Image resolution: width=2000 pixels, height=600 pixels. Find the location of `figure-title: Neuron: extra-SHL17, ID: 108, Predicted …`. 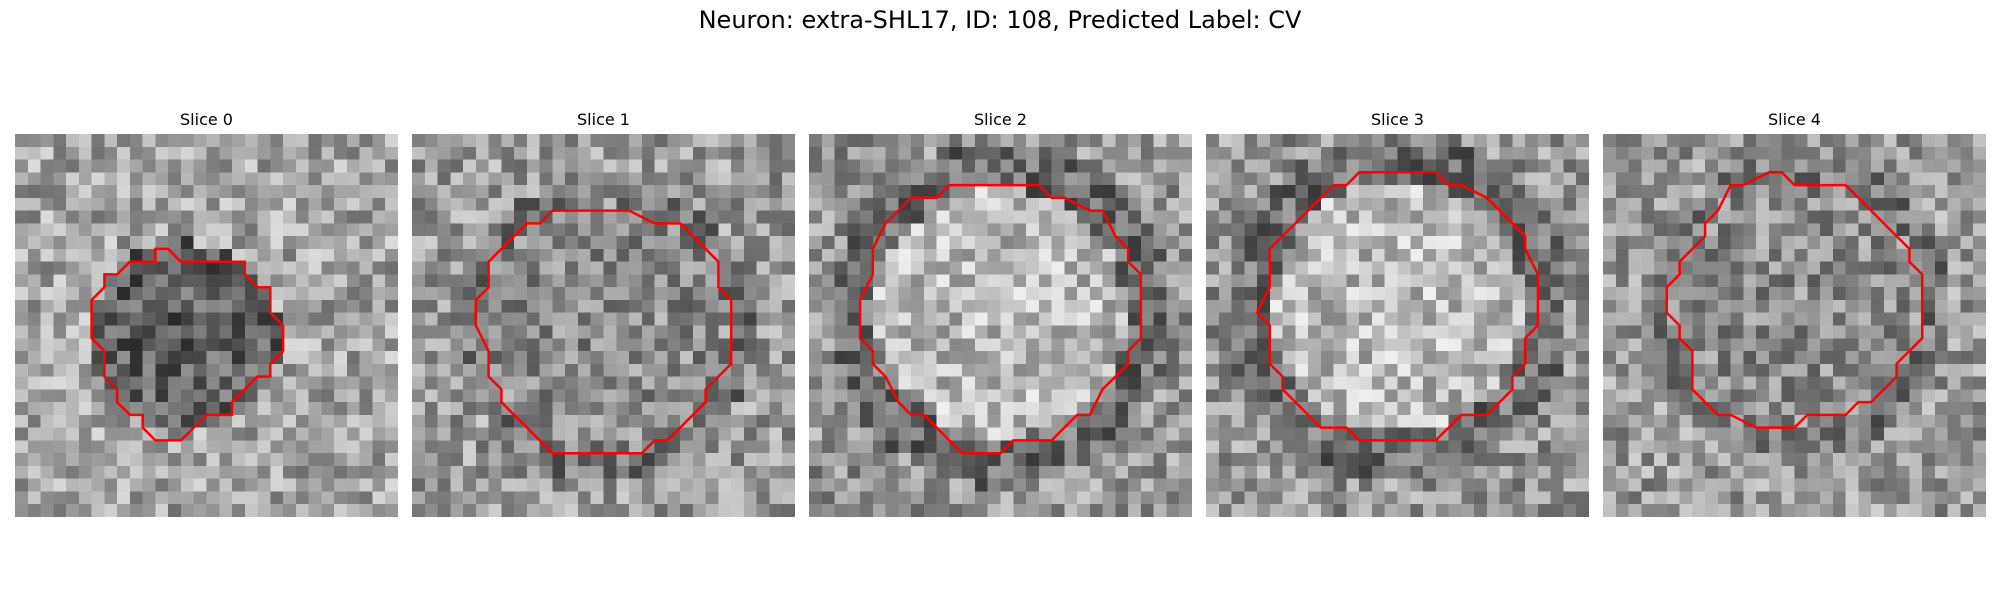

figure-title: Neuron: extra-SHL17, ID: 108, Predicted … is located at coordinates (1000, 20).